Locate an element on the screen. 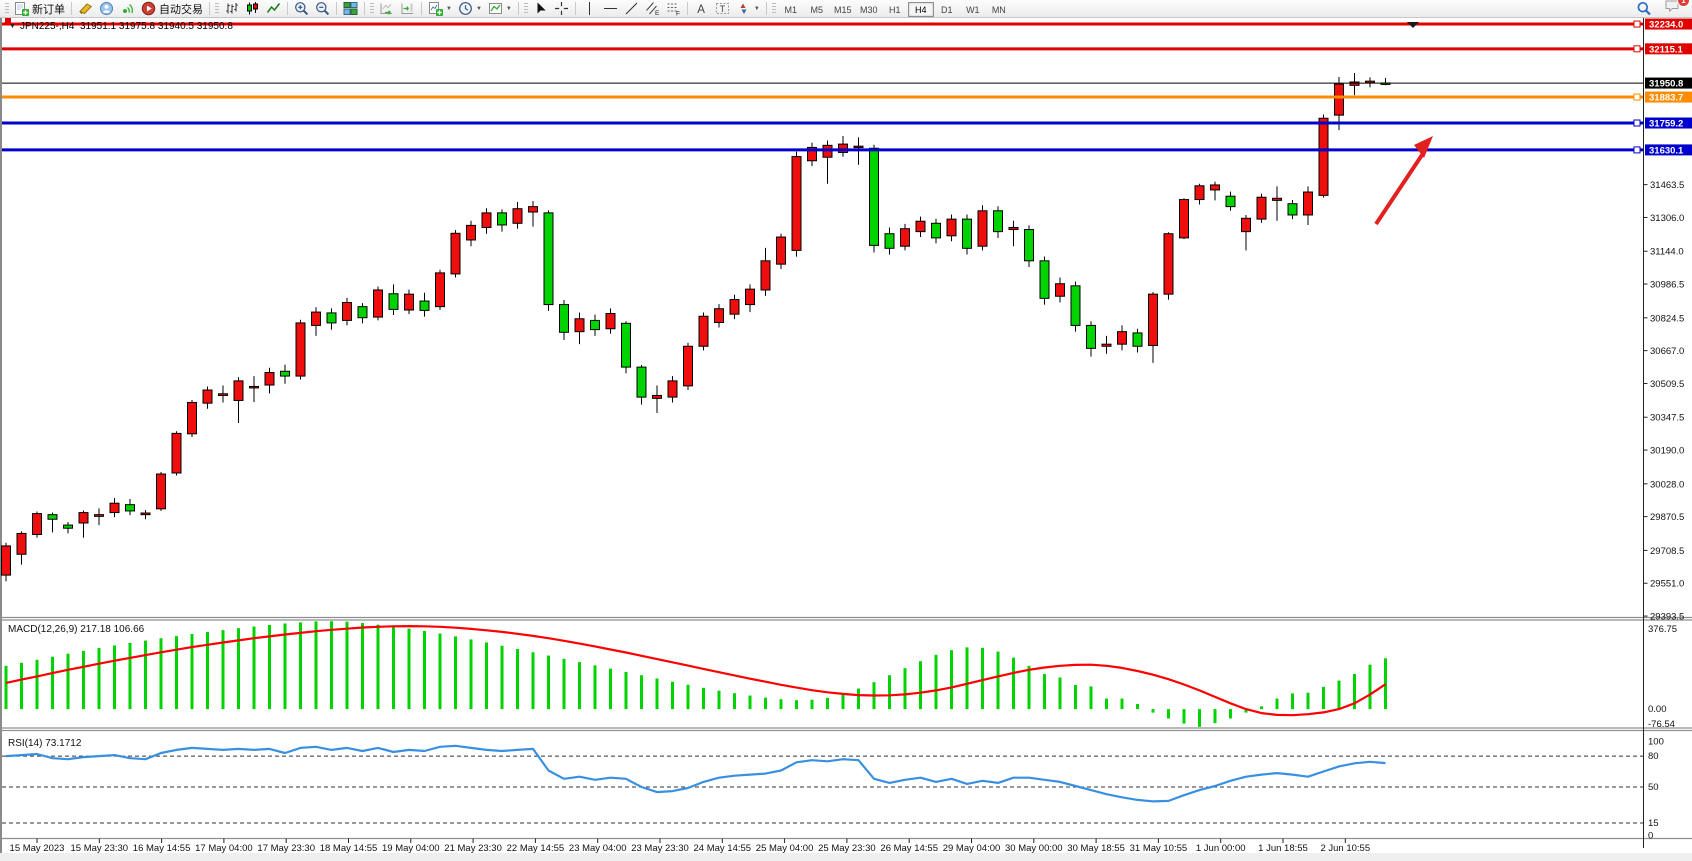 The height and width of the screenshot is (861, 1692). chart-candles-icon is located at coordinates (252, 8).